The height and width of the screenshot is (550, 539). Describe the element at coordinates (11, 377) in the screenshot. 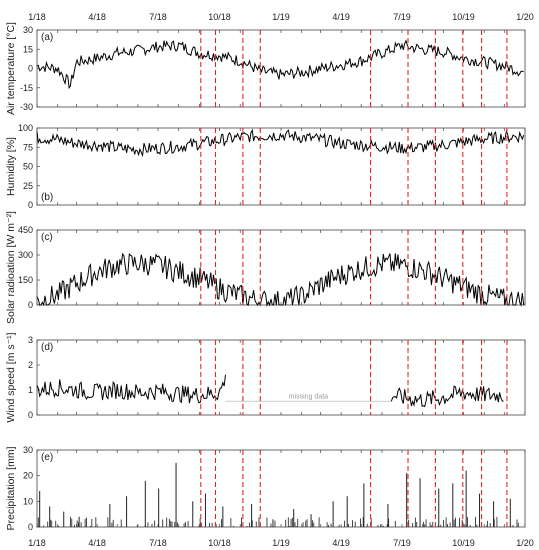

I see `y-axis-label-wind: Wind speed [m s⁻¹]` at that location.